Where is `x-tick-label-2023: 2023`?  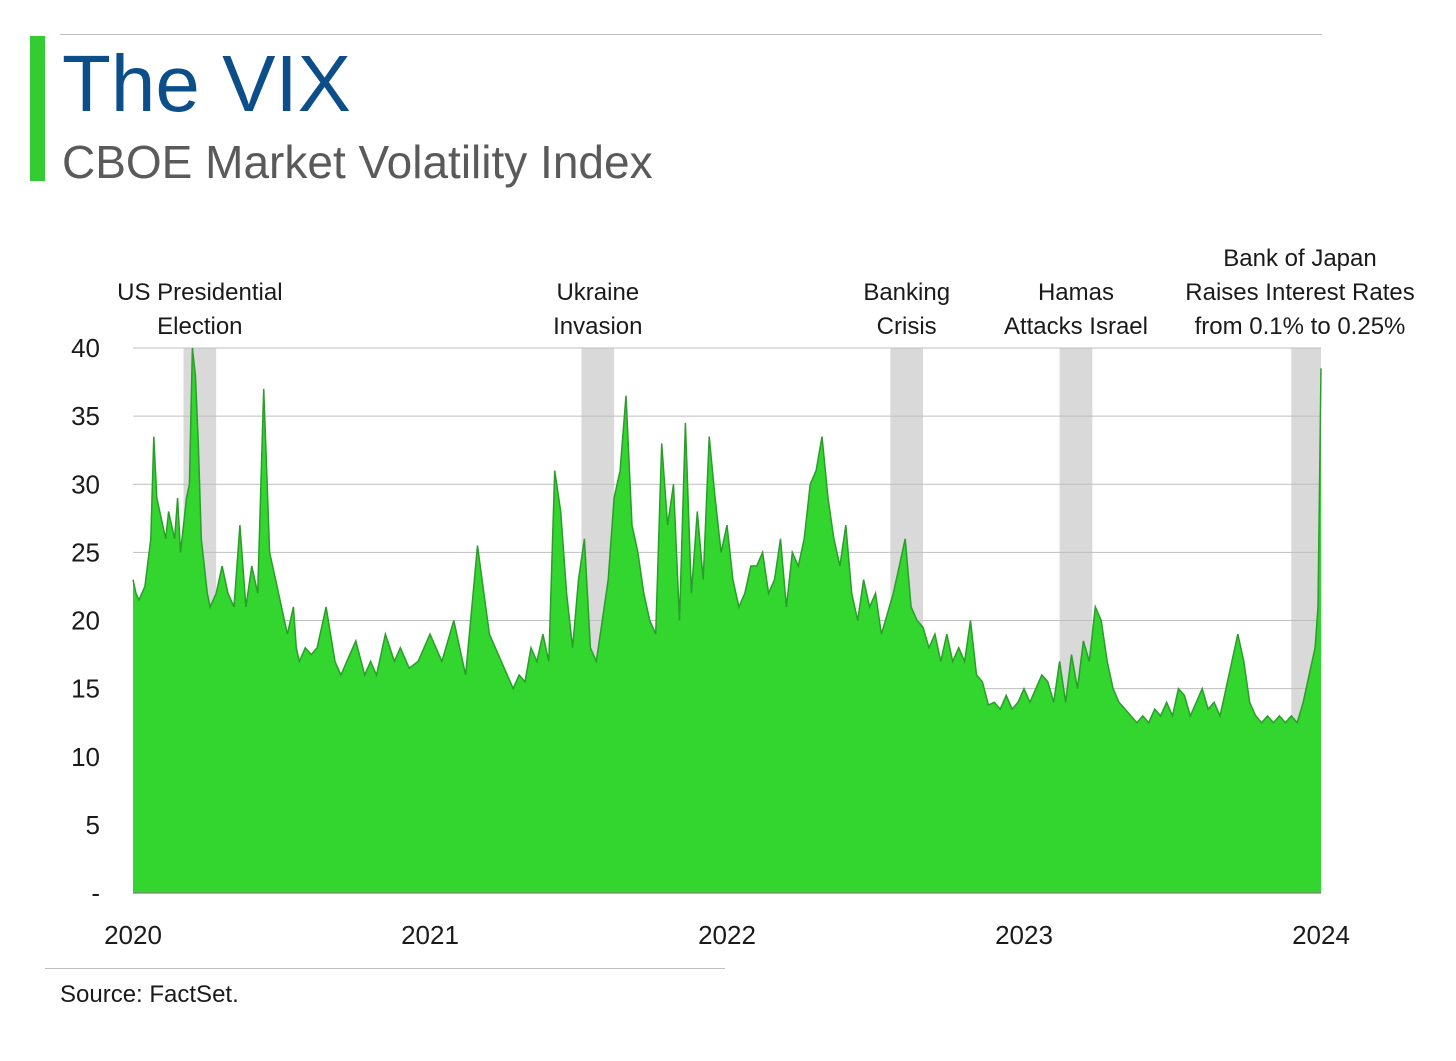 x-tick-label-2023: 2023 is located at coordinates (1024, 935).